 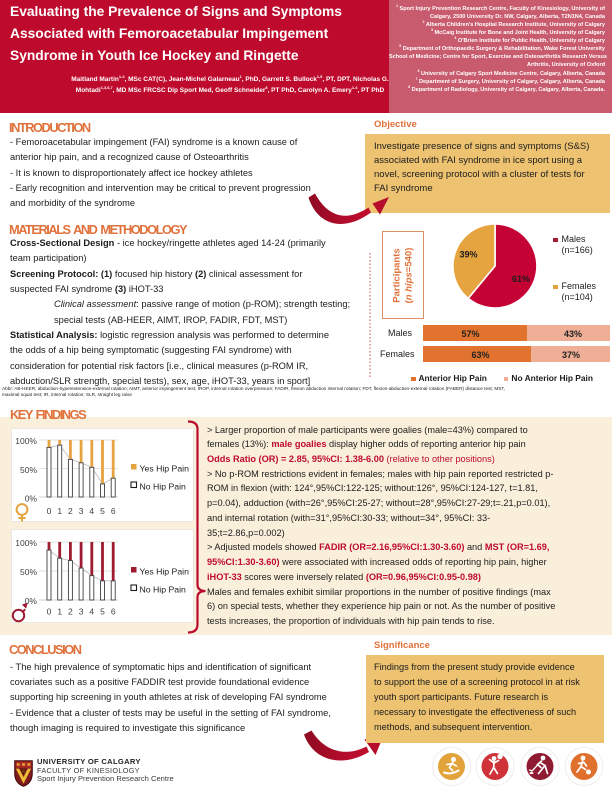 I want to click on svg-text: 39%, so click(x=469, y=255).